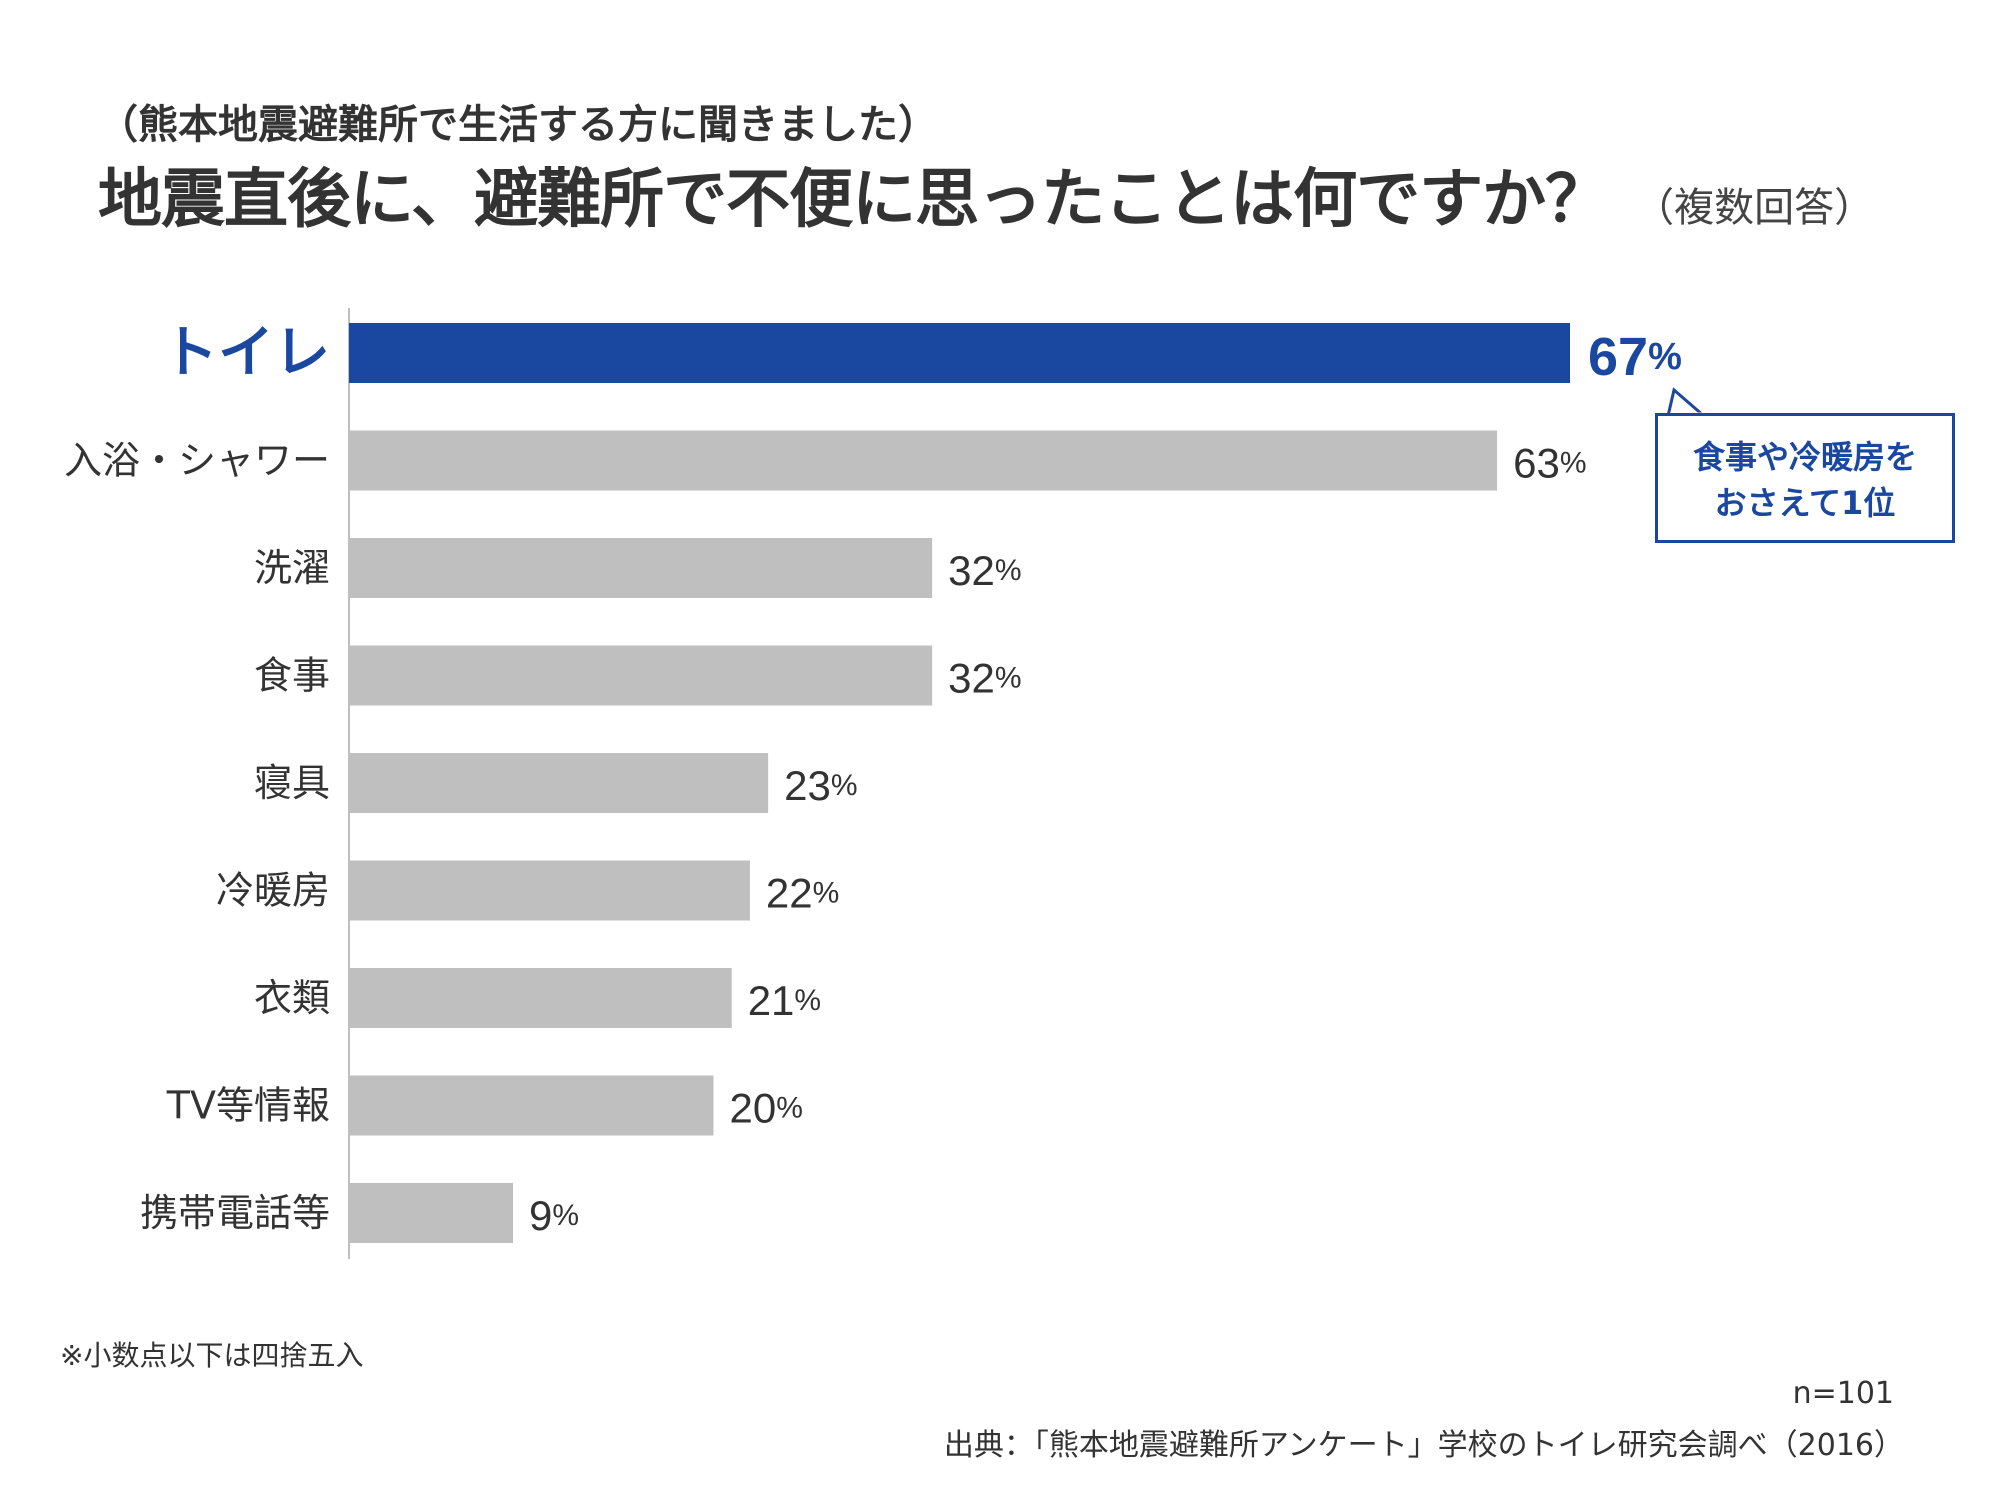 The image size is (2000, 1500). I want to click on chart-title: 地震直後に、避難所で不便に思ったことは何ですか？ （複数回答）, so click(986, 194).